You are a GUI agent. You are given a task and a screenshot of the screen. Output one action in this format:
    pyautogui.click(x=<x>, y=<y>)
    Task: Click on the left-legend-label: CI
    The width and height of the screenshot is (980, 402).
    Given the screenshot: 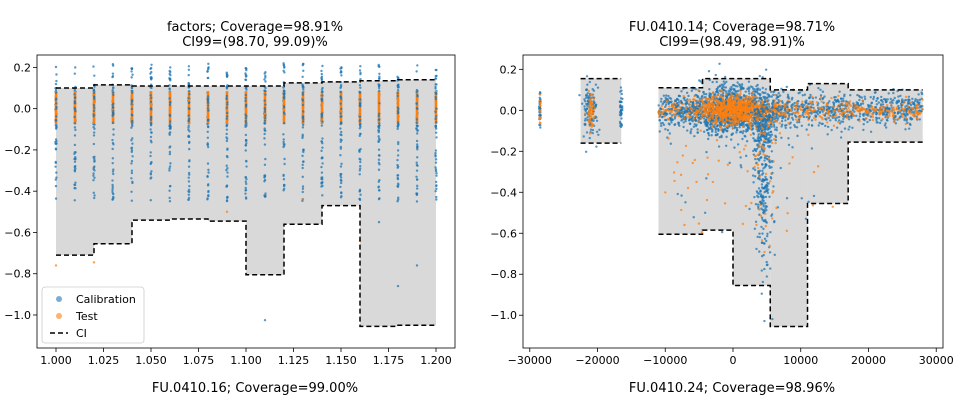 What is the action you would take?
    pyautogui.click(x=81, y=333)
    